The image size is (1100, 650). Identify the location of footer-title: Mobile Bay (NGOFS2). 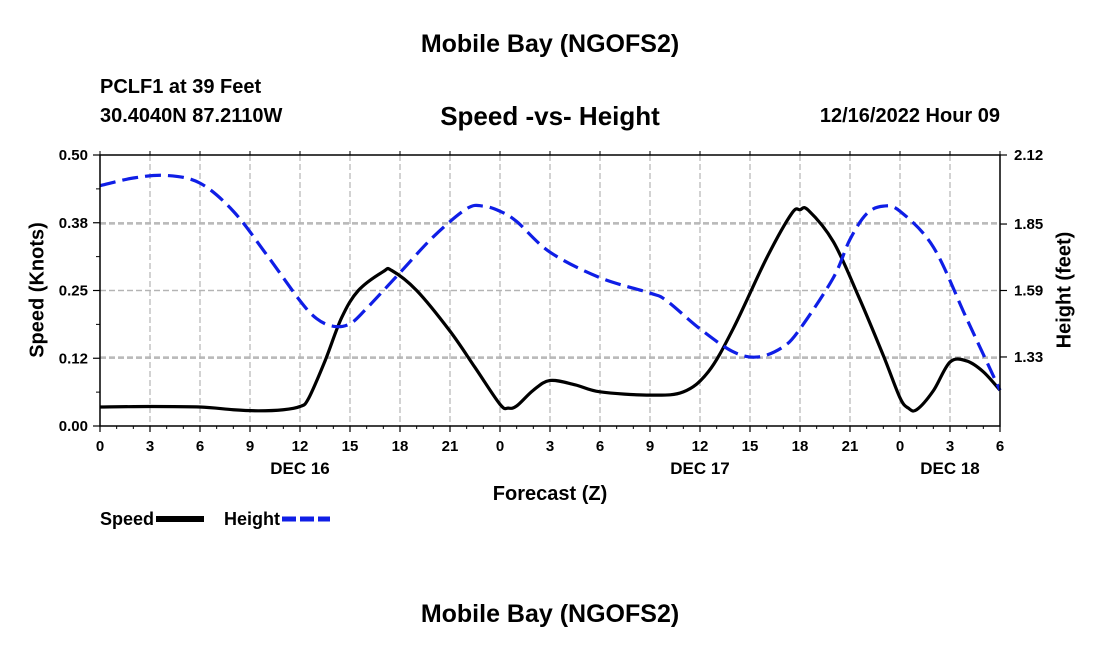
(550, 614).